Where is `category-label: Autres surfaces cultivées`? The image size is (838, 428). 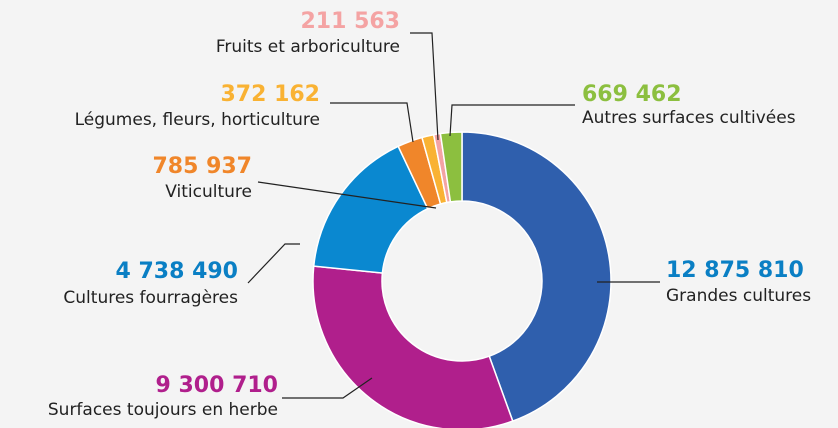
category-label: Autres surfaces cultivées is located at coordinates (689, 118).